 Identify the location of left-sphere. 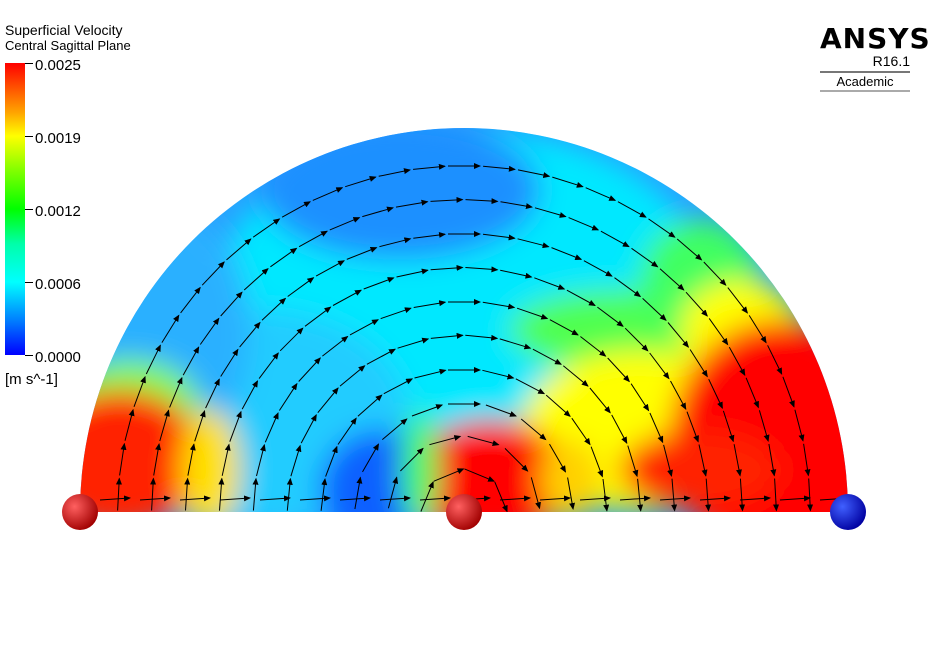
(80, 512).